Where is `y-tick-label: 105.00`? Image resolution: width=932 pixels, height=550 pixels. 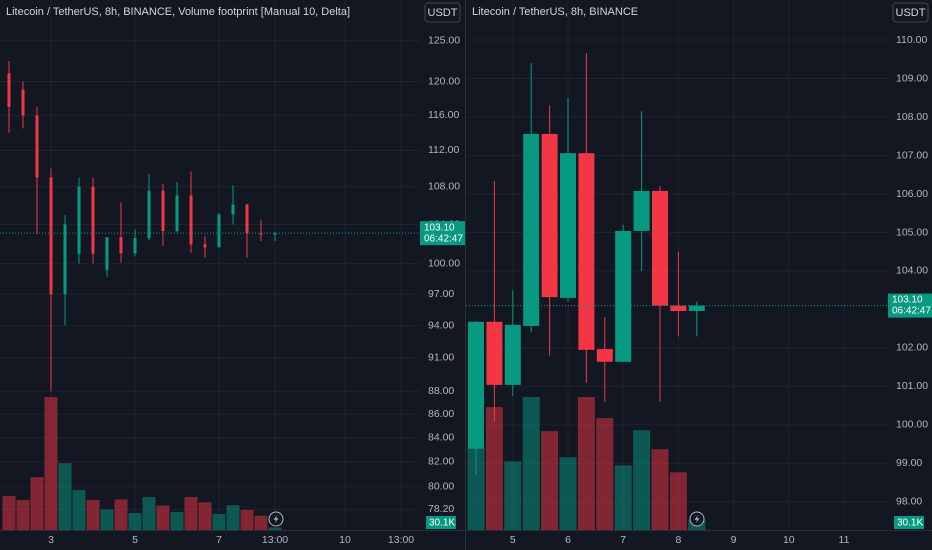 y-tick-label: 105.00 is located at coordinates (912, 232).